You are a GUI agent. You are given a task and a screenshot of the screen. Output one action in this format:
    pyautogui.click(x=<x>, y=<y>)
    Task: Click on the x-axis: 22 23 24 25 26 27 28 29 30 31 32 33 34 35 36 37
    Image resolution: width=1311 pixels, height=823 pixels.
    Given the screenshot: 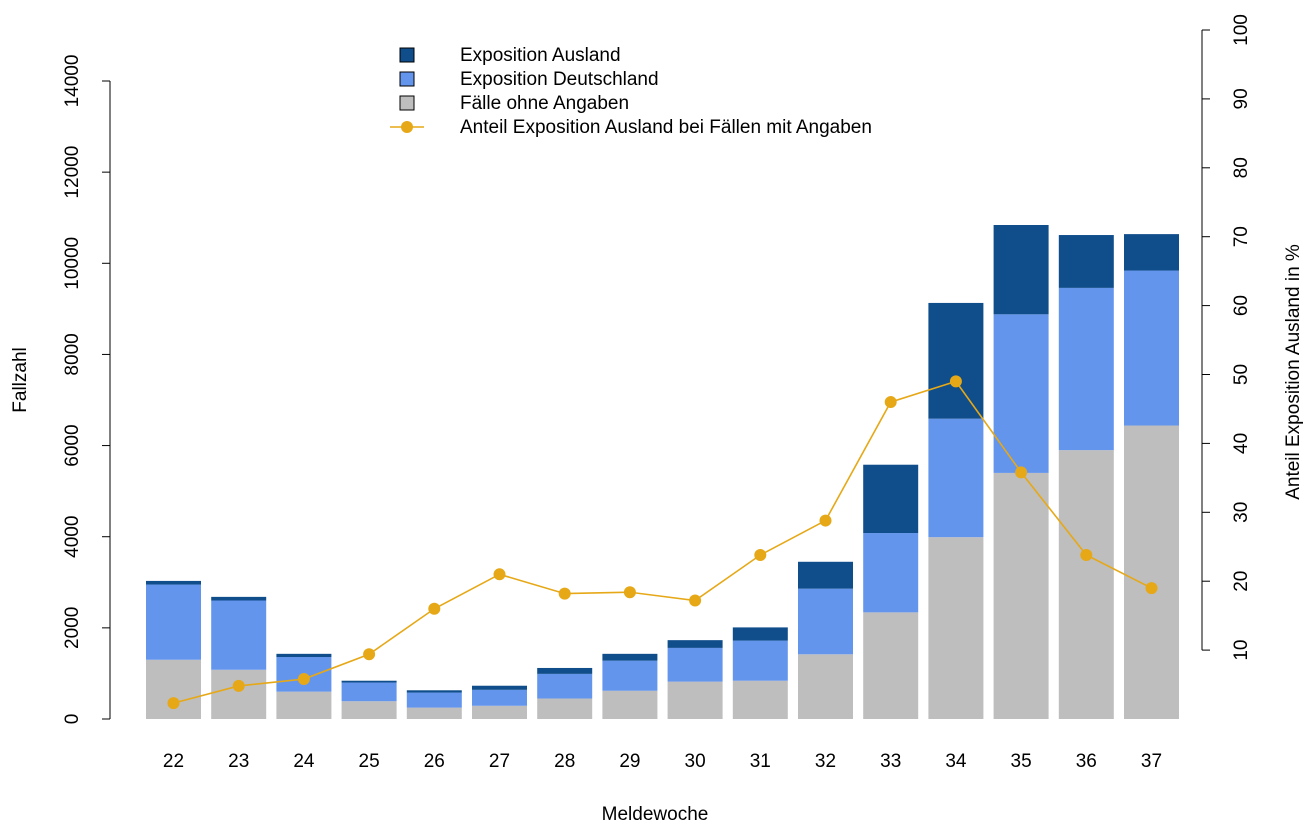 What is the action you would take?
    pyautogui.click(x=662, y=761)
    